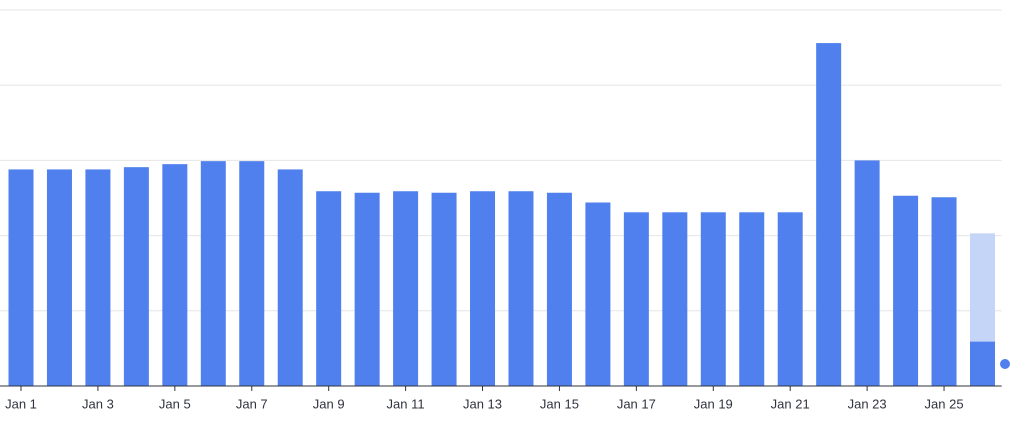  I want to click on x-tick-label: Jan 13, so click(482, 403).